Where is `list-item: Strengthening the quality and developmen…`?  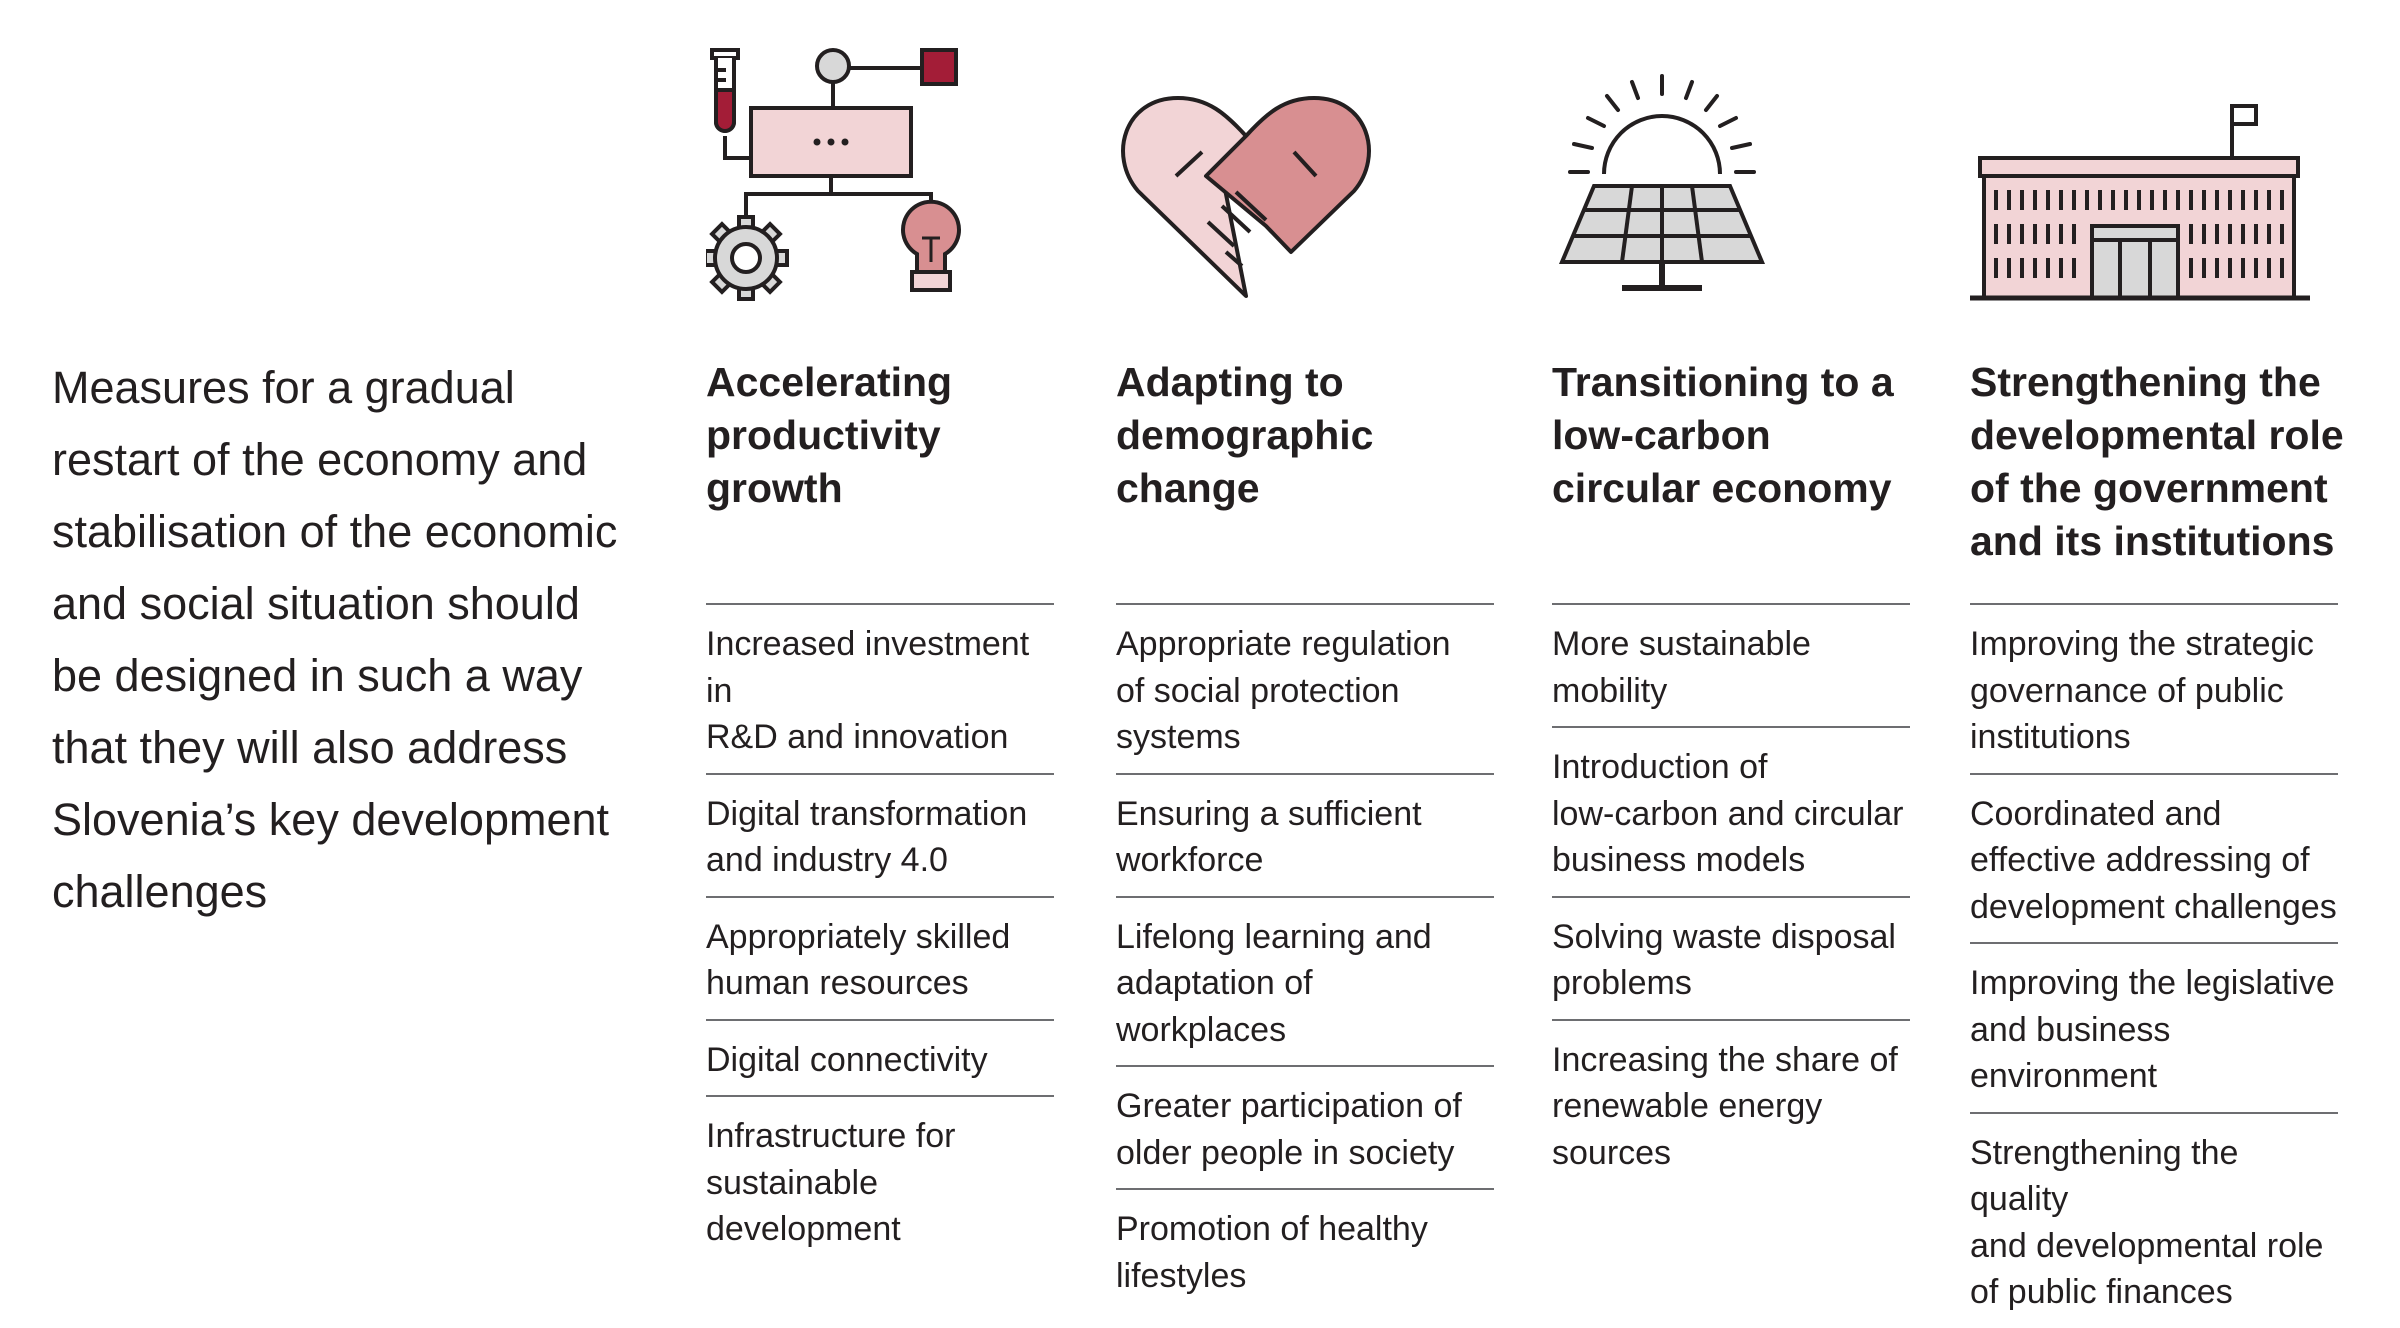 list-item: Strengthening the quality and developmen… is located at coordinates (2147, 1222).